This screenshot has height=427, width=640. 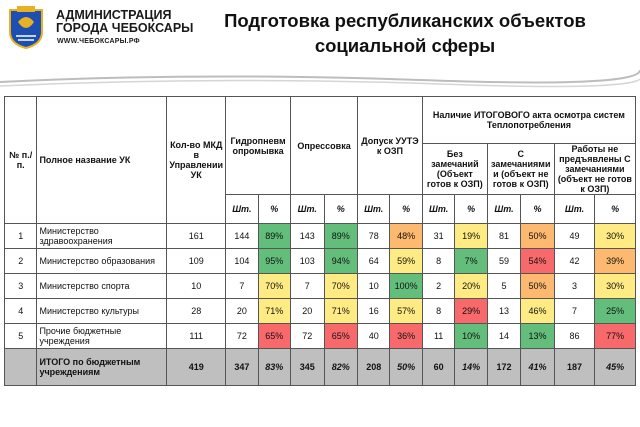 What do you see at coordinates (340, 261) in the screenshot?
I see `row-opres-pct: 94%` at bounding box center [340, 261].